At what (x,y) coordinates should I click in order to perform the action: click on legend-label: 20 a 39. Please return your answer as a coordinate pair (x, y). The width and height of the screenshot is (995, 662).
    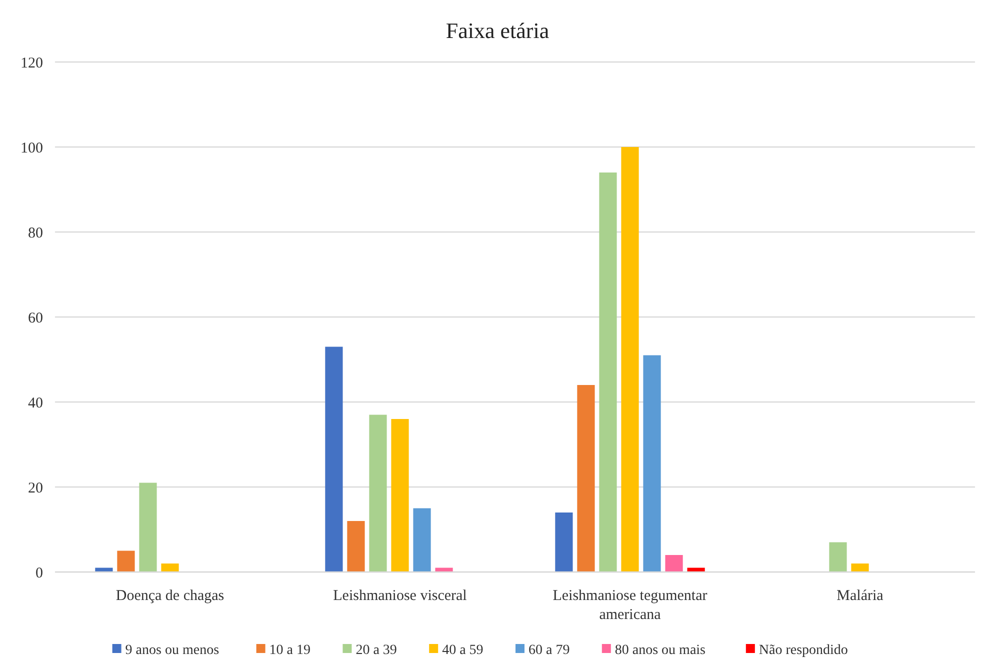
    Looking at the image, I should click on (376, 650).